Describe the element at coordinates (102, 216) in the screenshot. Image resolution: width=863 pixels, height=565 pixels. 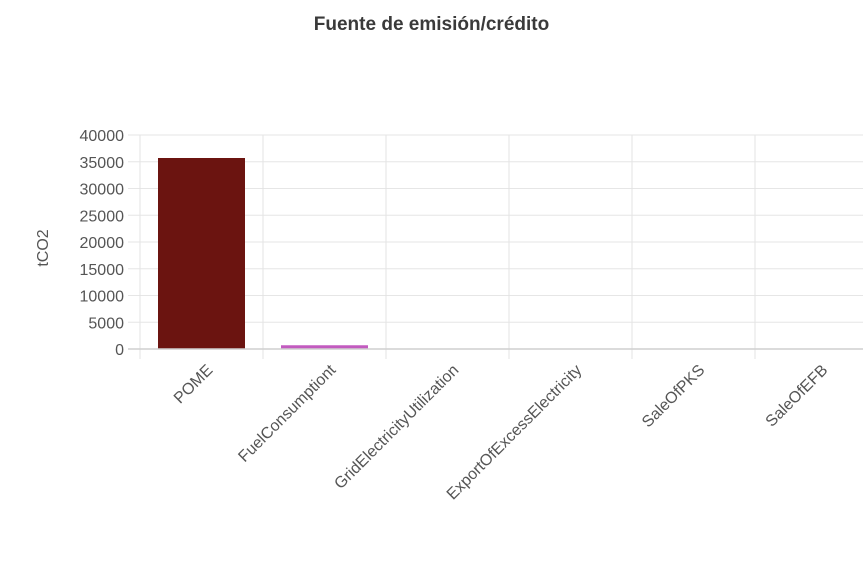
I see `y-tick-label: 25000` at that location.